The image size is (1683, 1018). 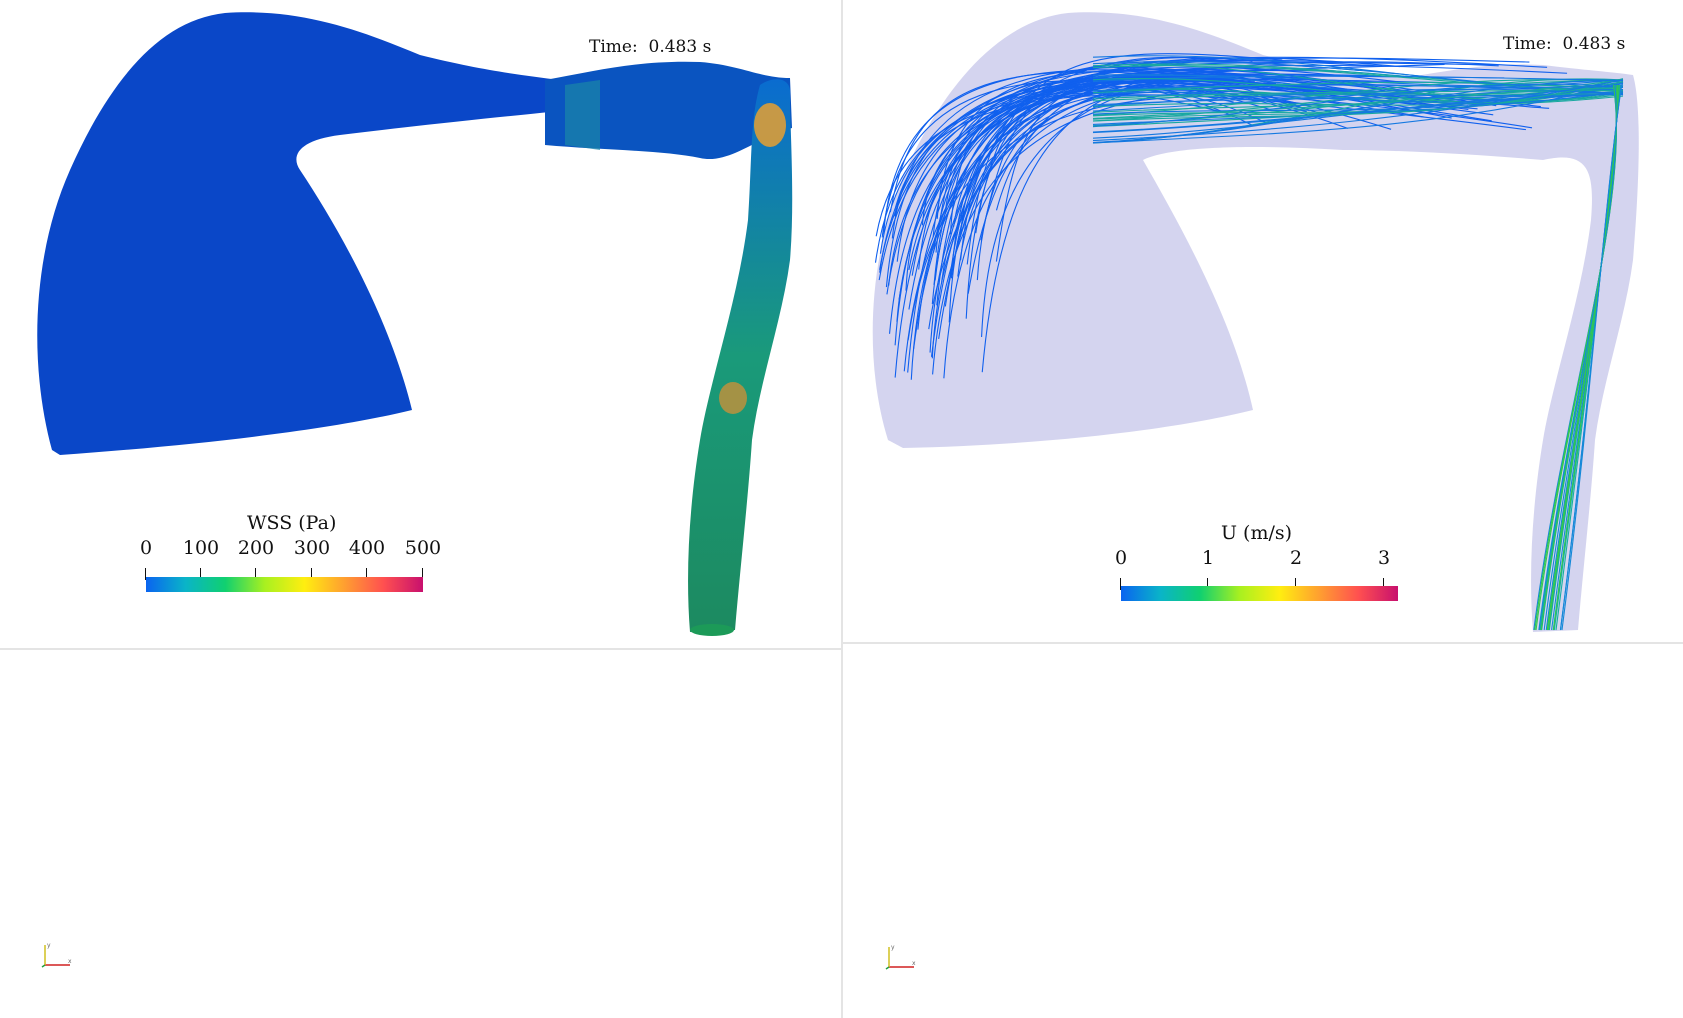 What do you see at coordinates (423, 548) in the screenshot?
I see `colorbar-tick: 500` at bounding box center [423, 548].